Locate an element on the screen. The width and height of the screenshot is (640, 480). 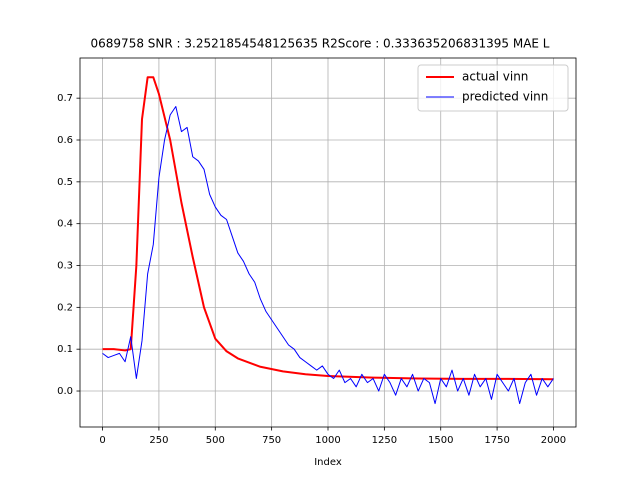
x-tick-label: 1000 is located at coordinates (327, 440).